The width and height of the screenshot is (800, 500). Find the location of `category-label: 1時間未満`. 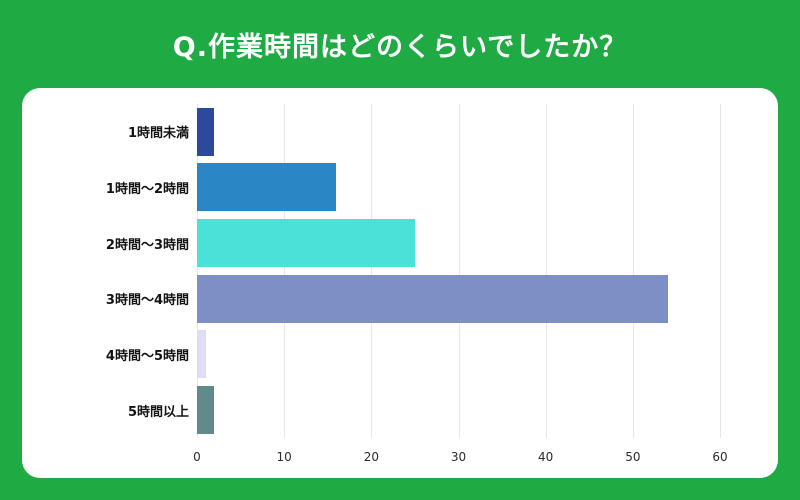

category-label: 1時間未満 is located at coordinates (158, 134).